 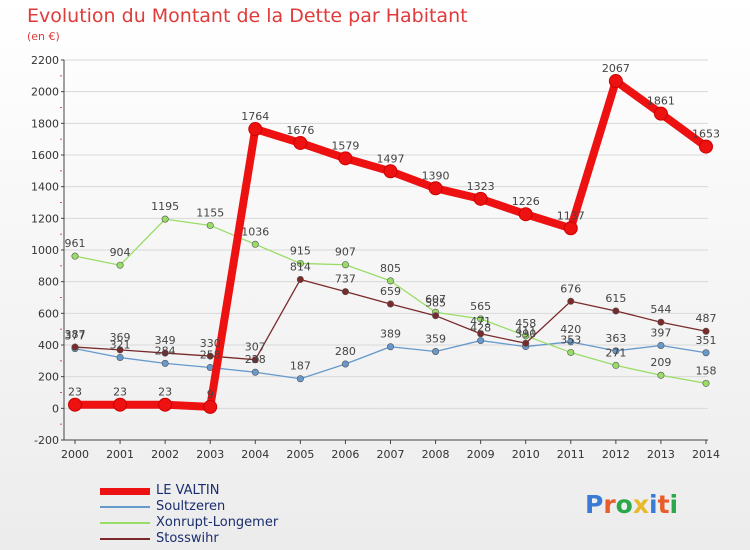 I want to click on logo-letter: x, so click(x=640, y=504).